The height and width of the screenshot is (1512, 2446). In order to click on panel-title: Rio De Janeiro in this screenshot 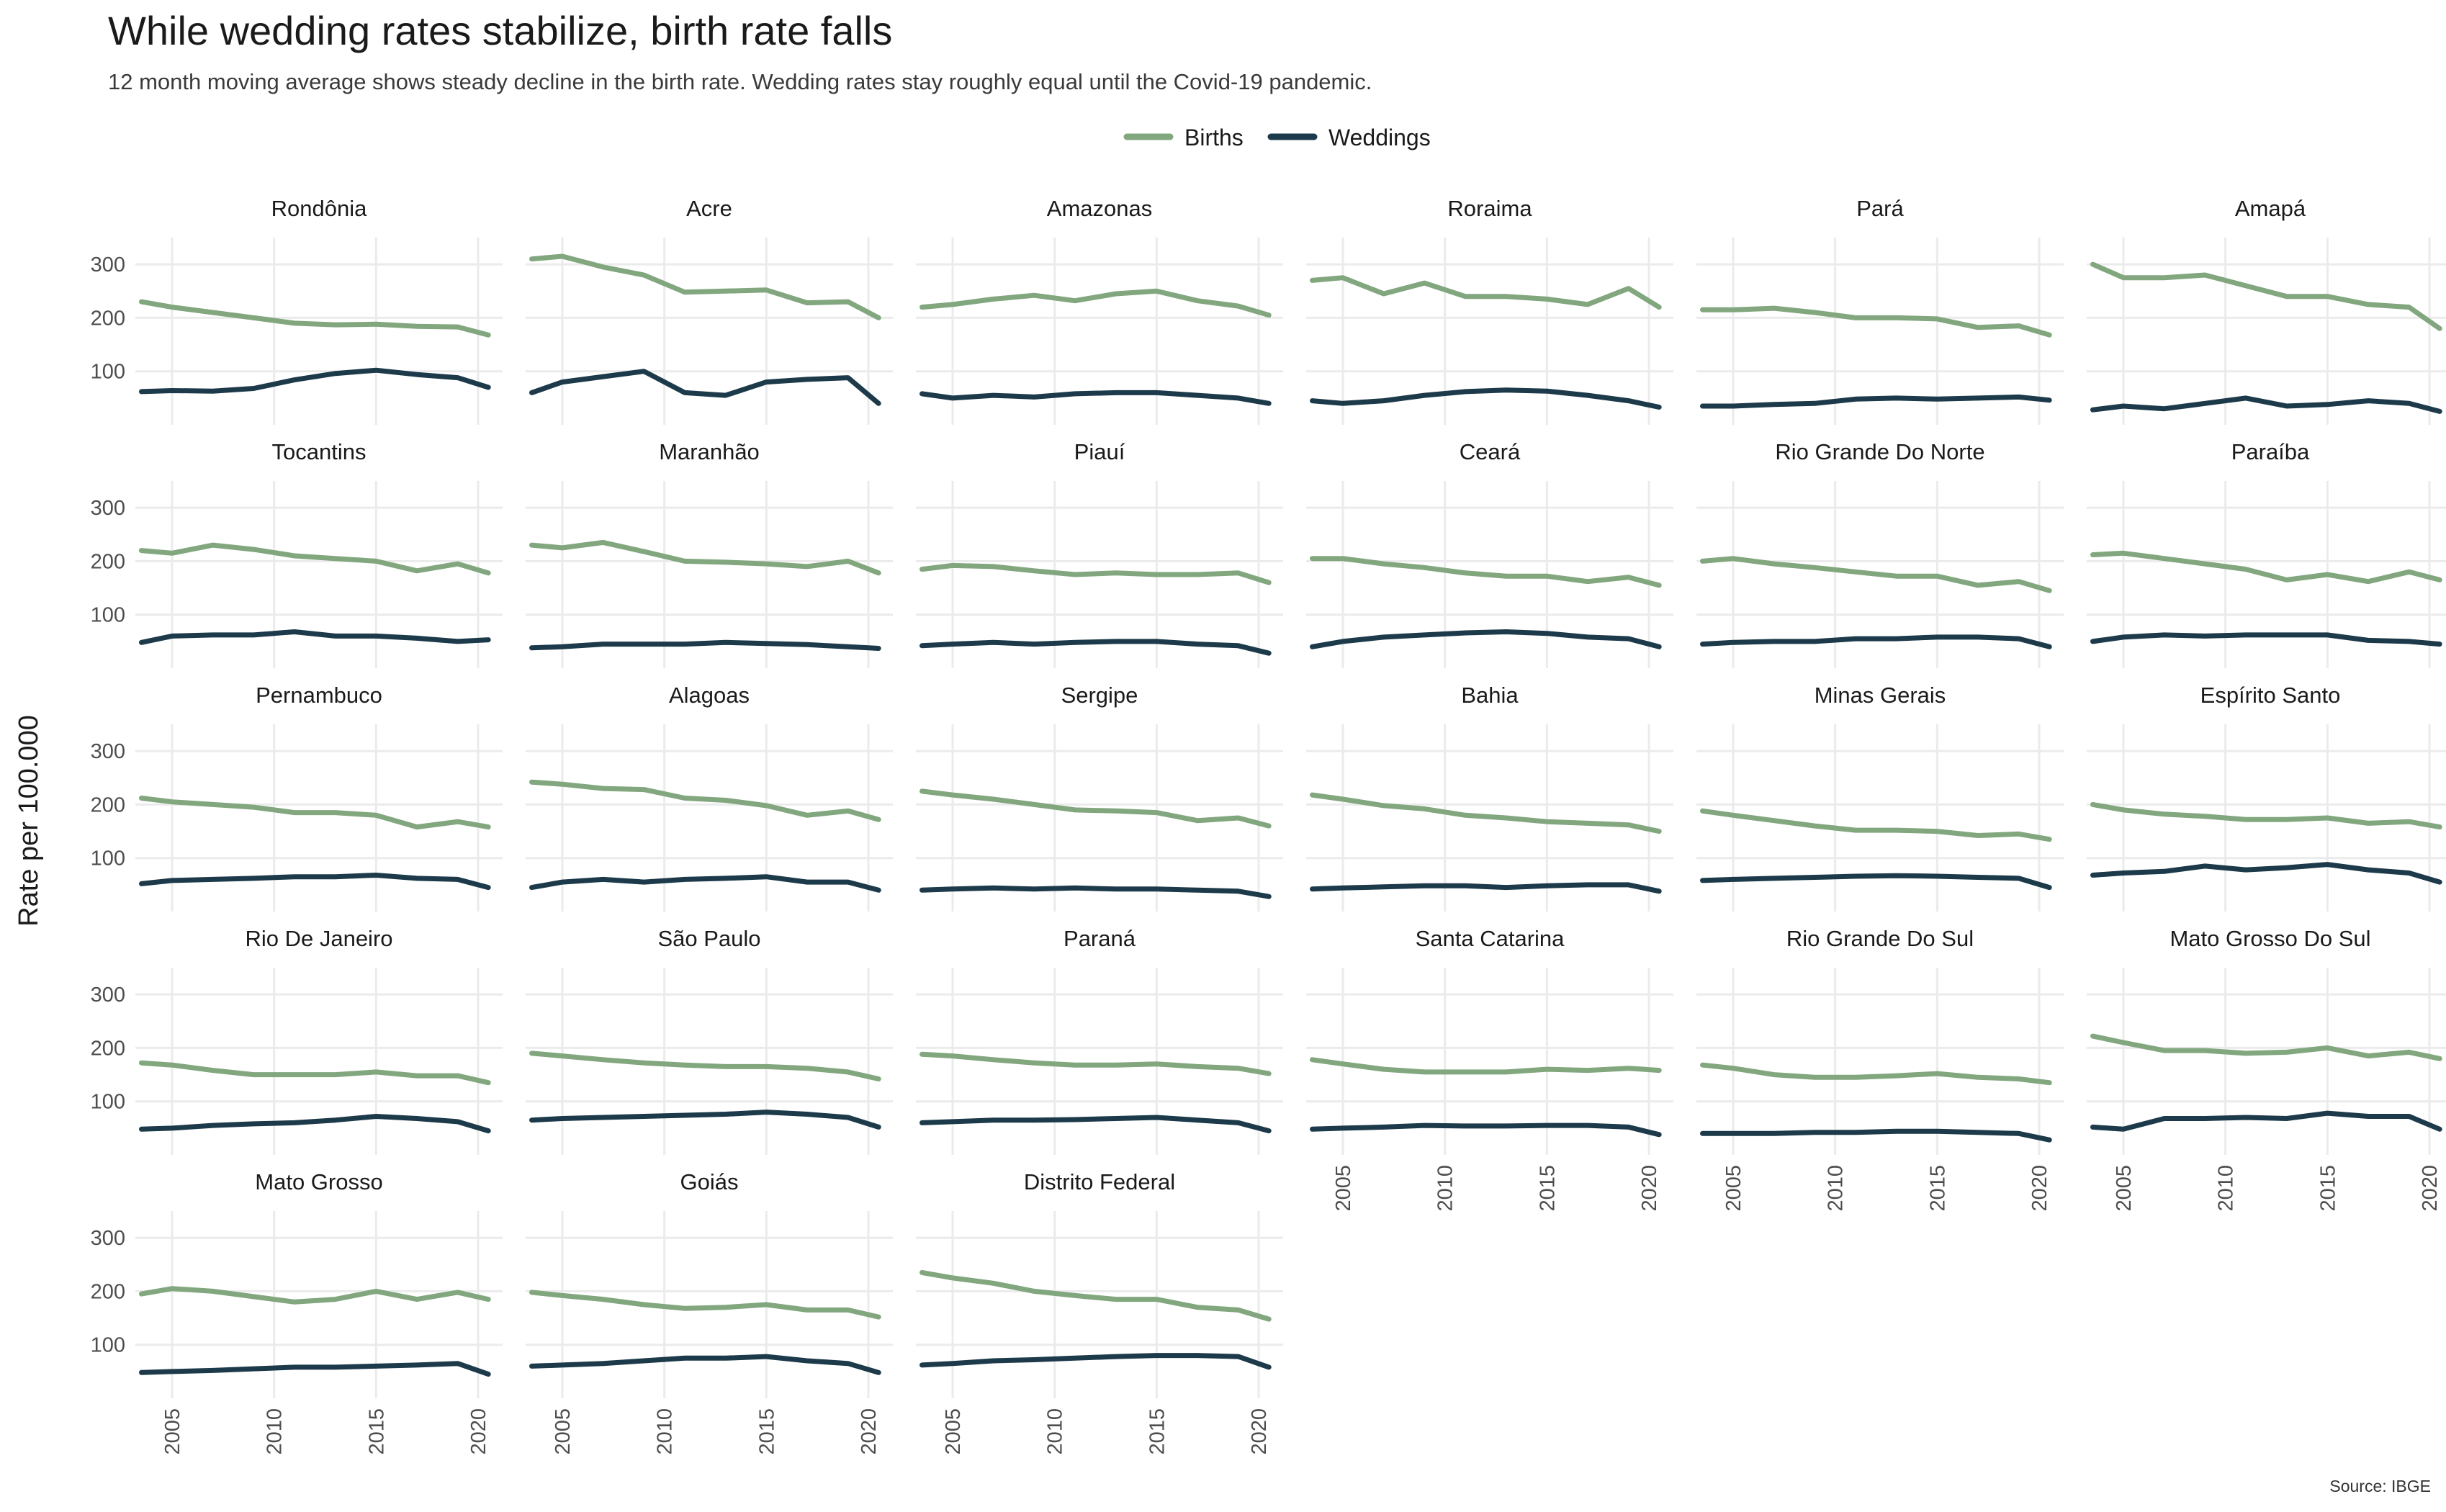, I will do `click(318, 938)`.